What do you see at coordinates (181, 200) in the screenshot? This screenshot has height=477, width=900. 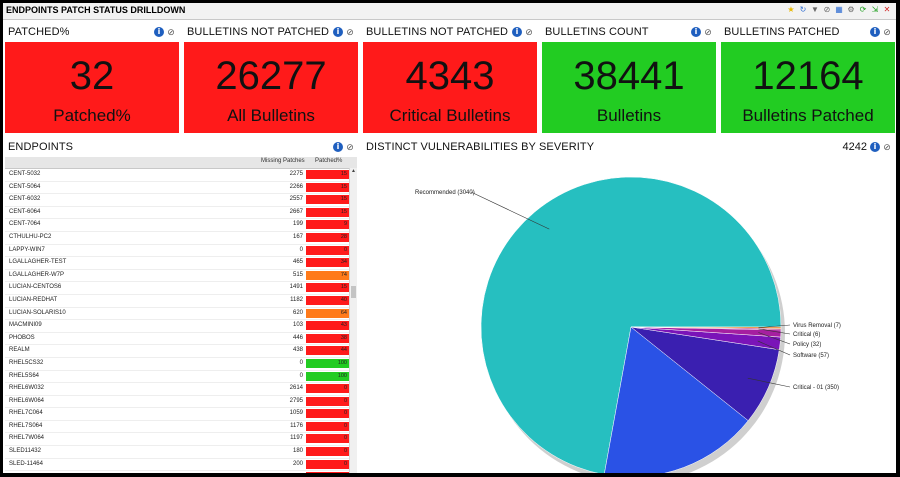 I see `table-row: CENT-6032 2557 15` at bounding box center [181, 200].